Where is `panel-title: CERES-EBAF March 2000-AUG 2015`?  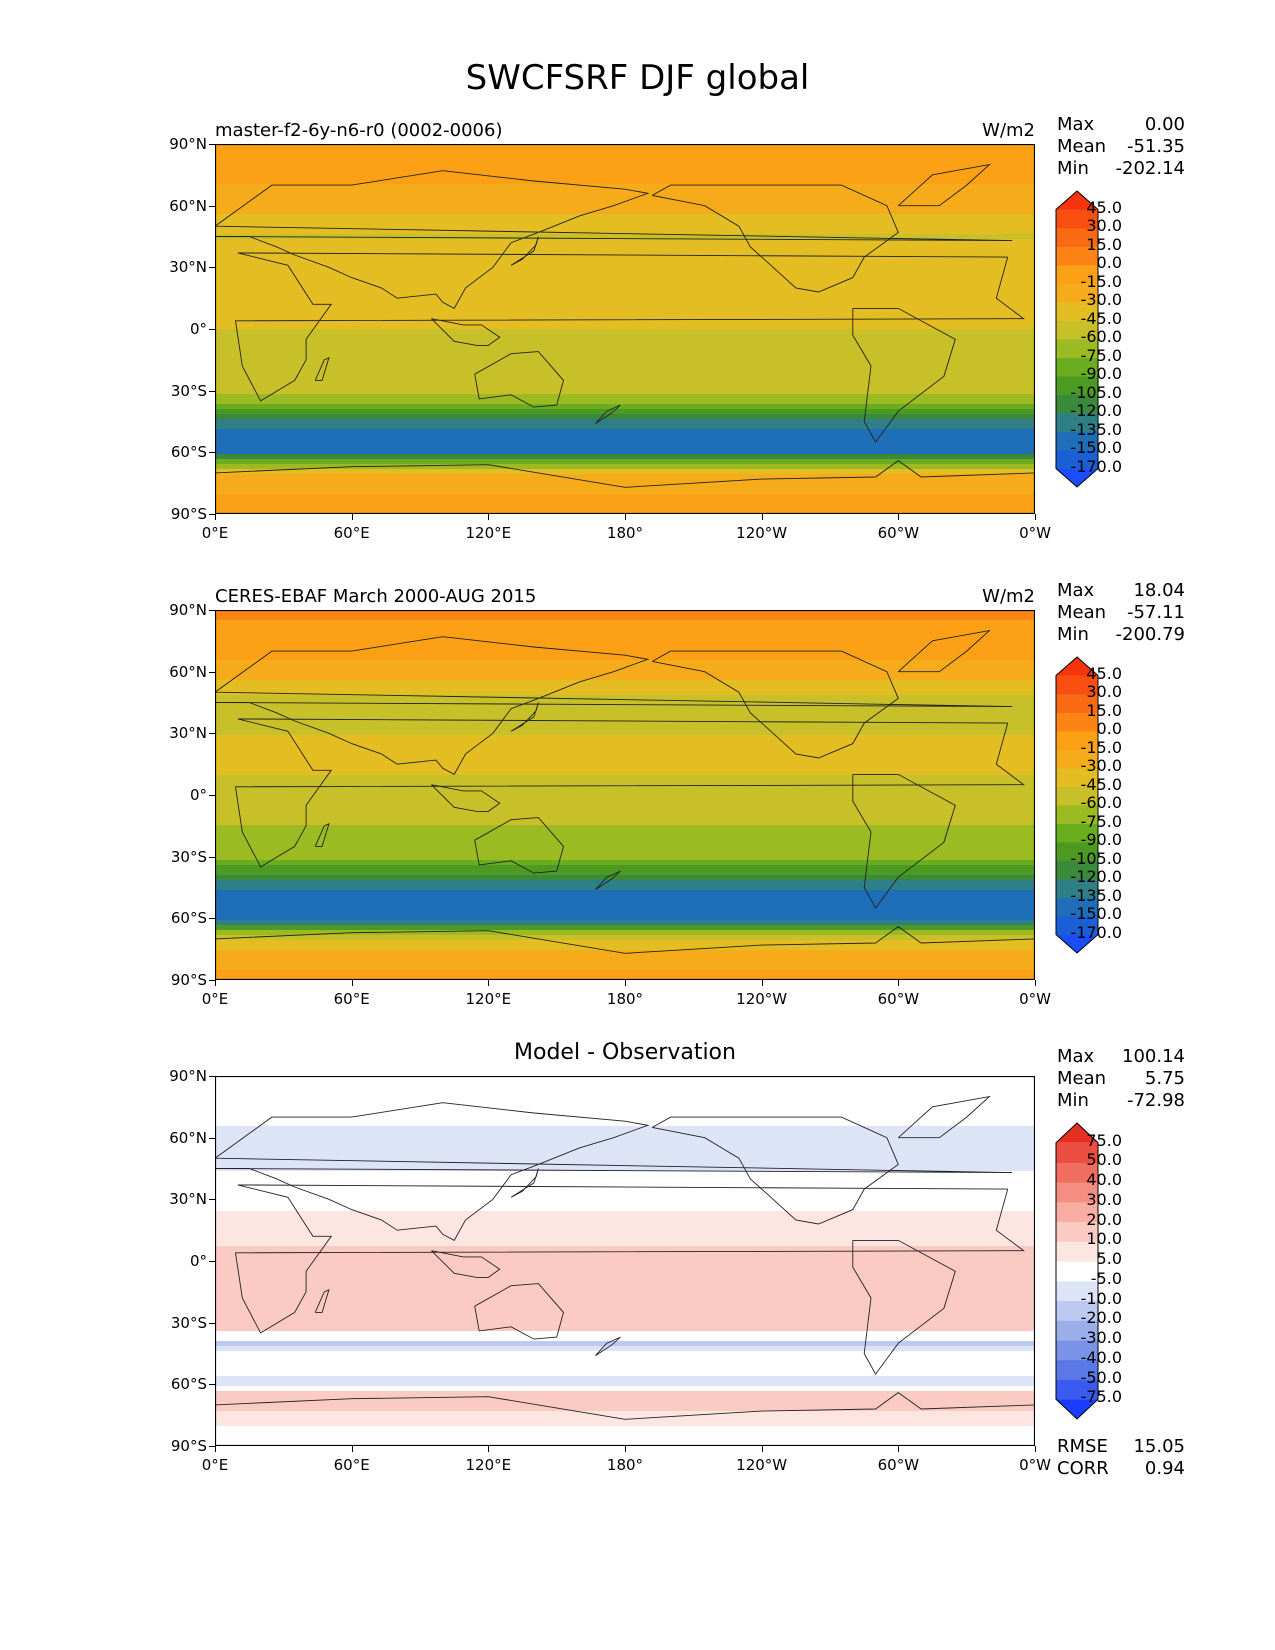 panel-title: CERES-EBAF March 2000-AUG 2015 is located at coordinates (376, 596).